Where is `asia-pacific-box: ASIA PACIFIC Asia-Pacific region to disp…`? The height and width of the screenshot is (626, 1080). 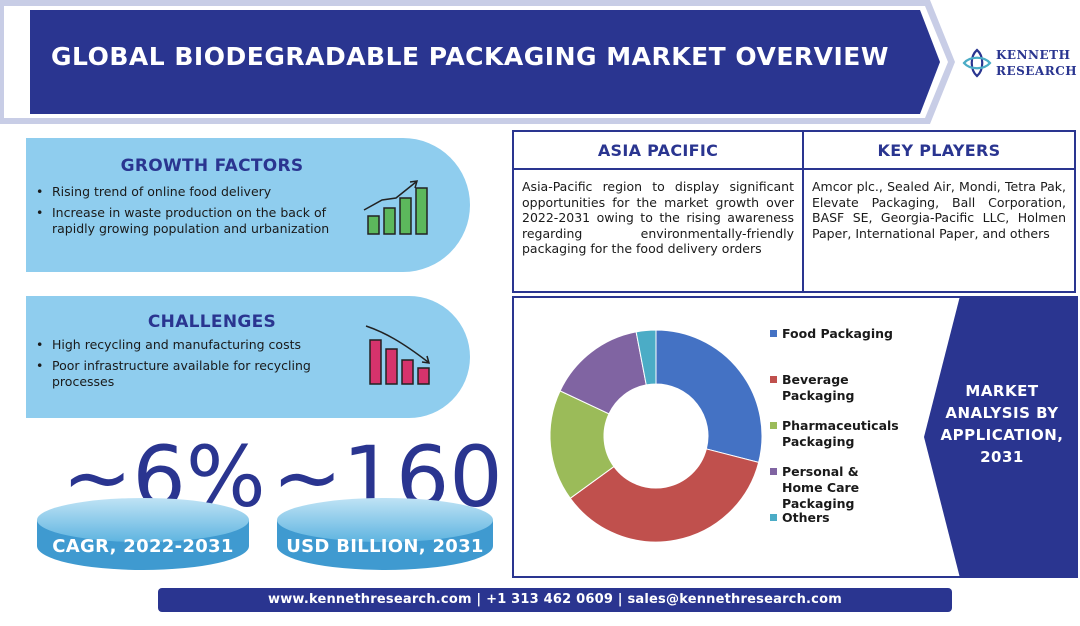 asia-pacific-box: ASIA PACIFIC Asia-Pacific region to disp… is located at coordinates (658, 211).